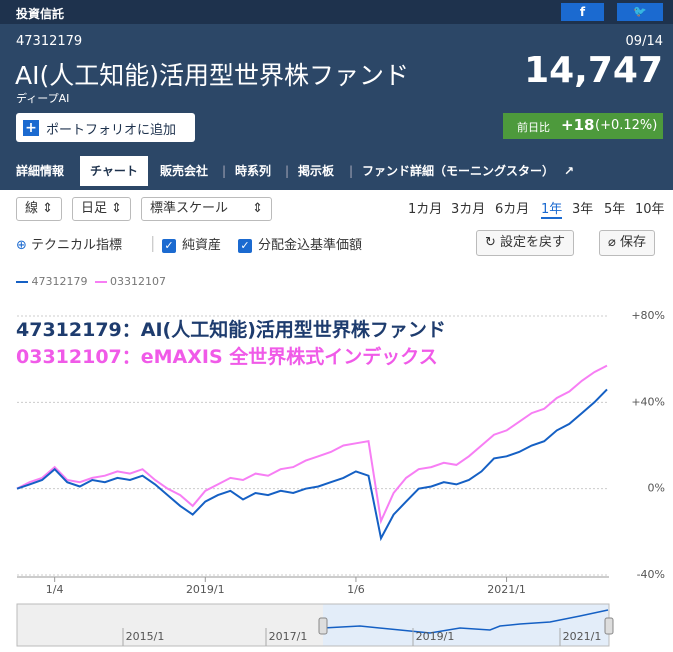 The height and width of the screenshot is (652, 673). I want to click on select-label: 線, so click(32, 208).